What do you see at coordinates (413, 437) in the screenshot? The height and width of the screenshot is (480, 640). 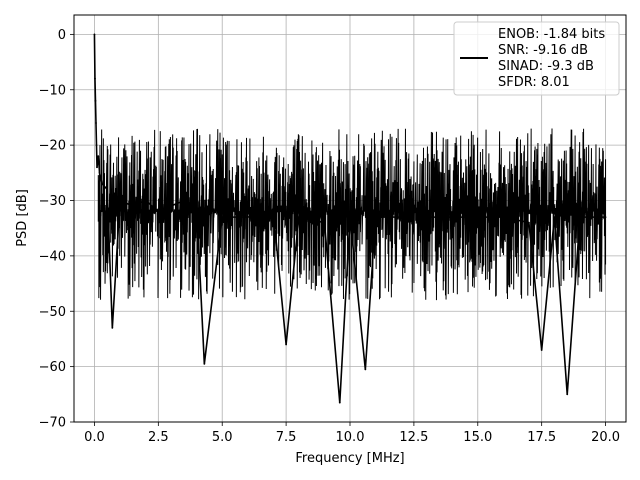 I see `x-tick-label: 12.5` at bounding box center [413, 437].